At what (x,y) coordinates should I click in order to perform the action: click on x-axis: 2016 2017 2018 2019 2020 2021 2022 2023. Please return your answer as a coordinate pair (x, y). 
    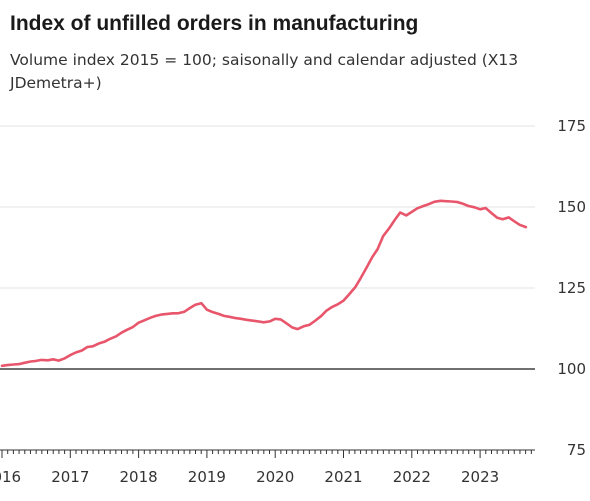
    Looking at the image, I should click on (267, 467).